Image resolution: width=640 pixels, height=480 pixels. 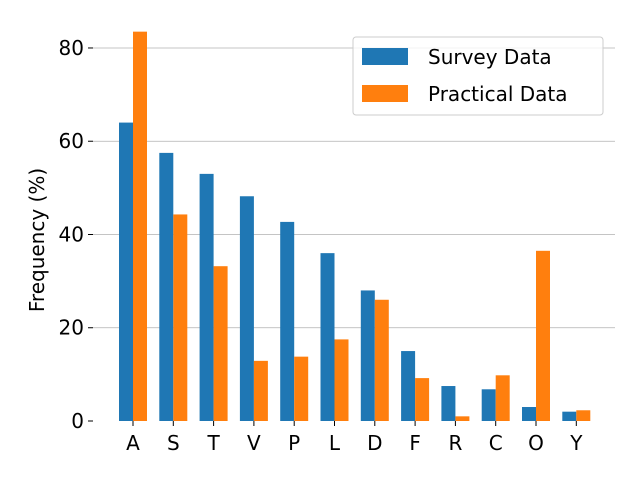 I want to click on legend-frame, so click(x=478, y=76).